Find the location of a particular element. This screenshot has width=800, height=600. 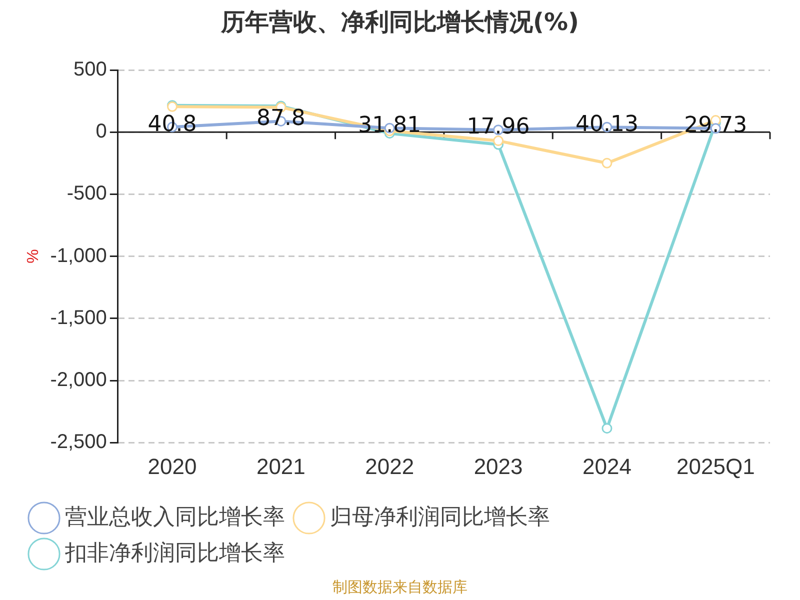

legend-label: 扣非净利润同比增长率 is located at coordinates (174, 553).